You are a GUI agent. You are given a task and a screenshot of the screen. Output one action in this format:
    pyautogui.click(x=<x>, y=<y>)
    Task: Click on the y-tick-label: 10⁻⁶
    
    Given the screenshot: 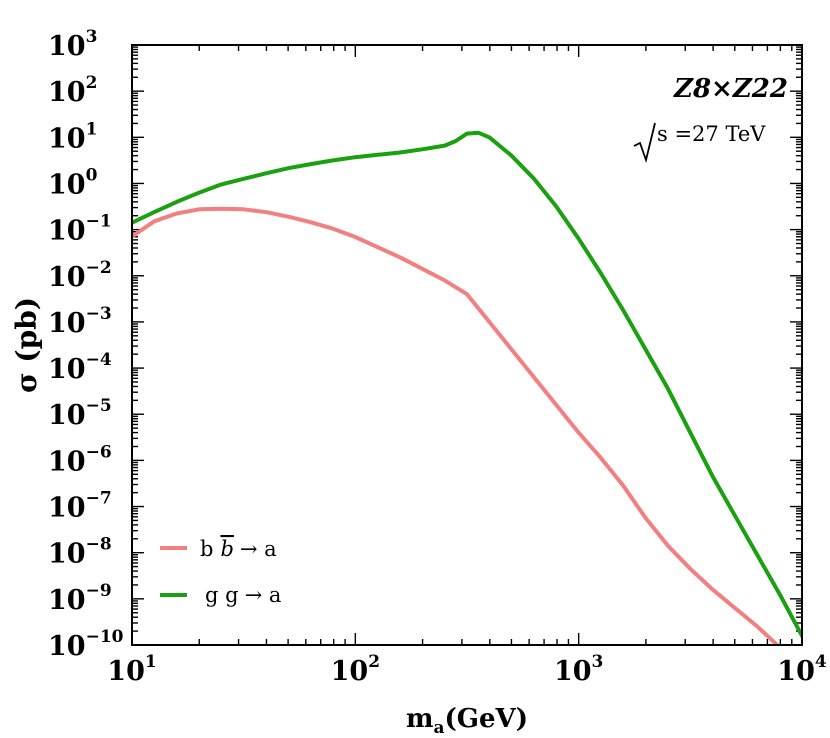 What is the action you would take?
    pyautogui.click(x=80, y=459)
    